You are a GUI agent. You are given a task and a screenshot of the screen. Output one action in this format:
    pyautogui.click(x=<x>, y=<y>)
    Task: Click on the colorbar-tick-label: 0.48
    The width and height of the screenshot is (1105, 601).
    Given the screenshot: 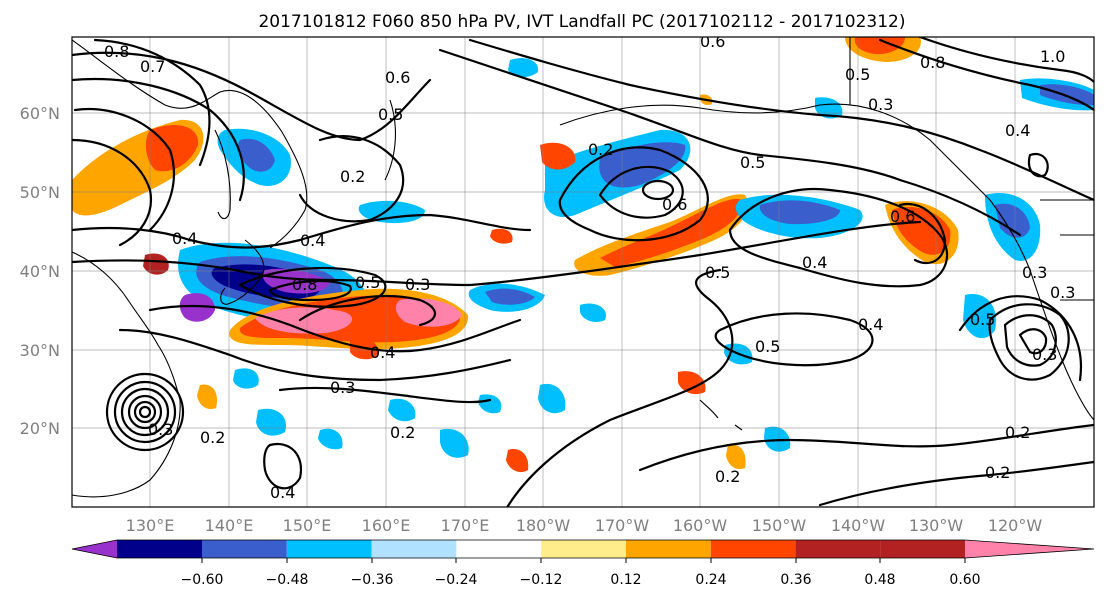 What is the action you would take?
    pyautogui.click(x=879, y=580)
    